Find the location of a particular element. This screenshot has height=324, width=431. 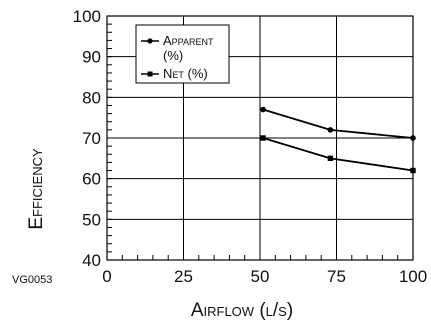

x-tick-label: 100 is located at coordinates (413, 276).